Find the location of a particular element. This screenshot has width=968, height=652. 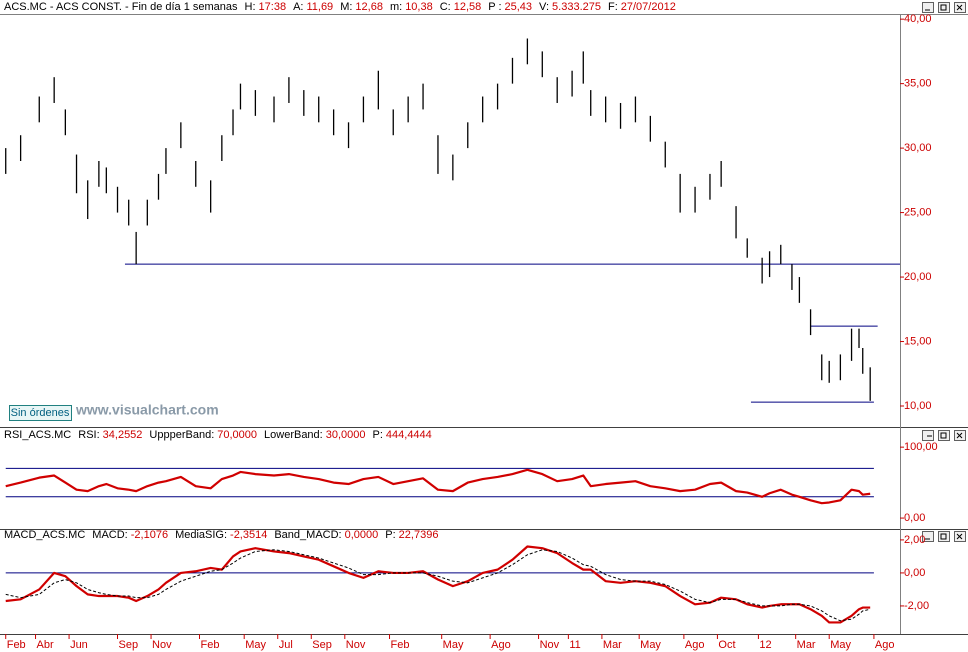

maximize-icon is located at coordinates (943, 272).